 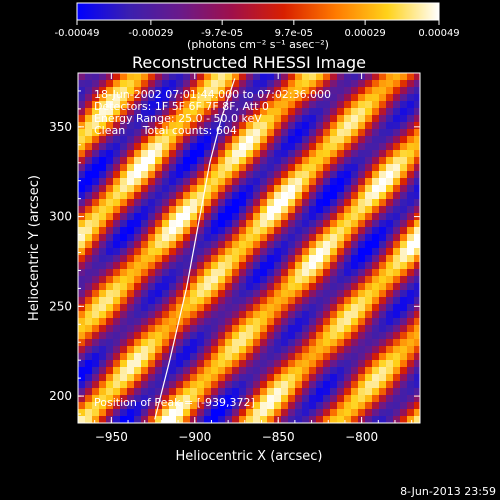 What do you see at coordinates (258, 11) in the screenshot?
I see `colorbar-rect` at bounding box center [258, 11].